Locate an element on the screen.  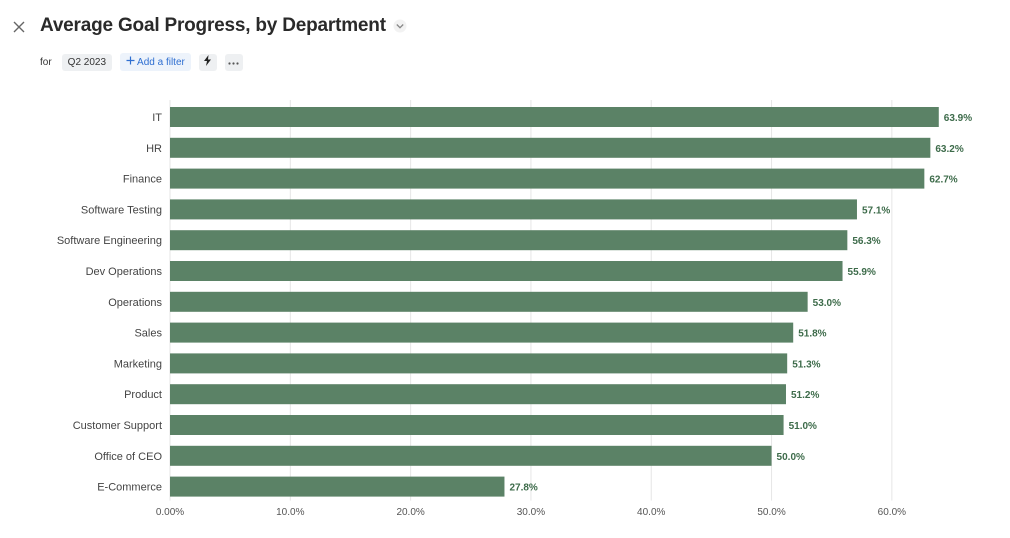
category-label: HR is located at coordinates (154, 149).